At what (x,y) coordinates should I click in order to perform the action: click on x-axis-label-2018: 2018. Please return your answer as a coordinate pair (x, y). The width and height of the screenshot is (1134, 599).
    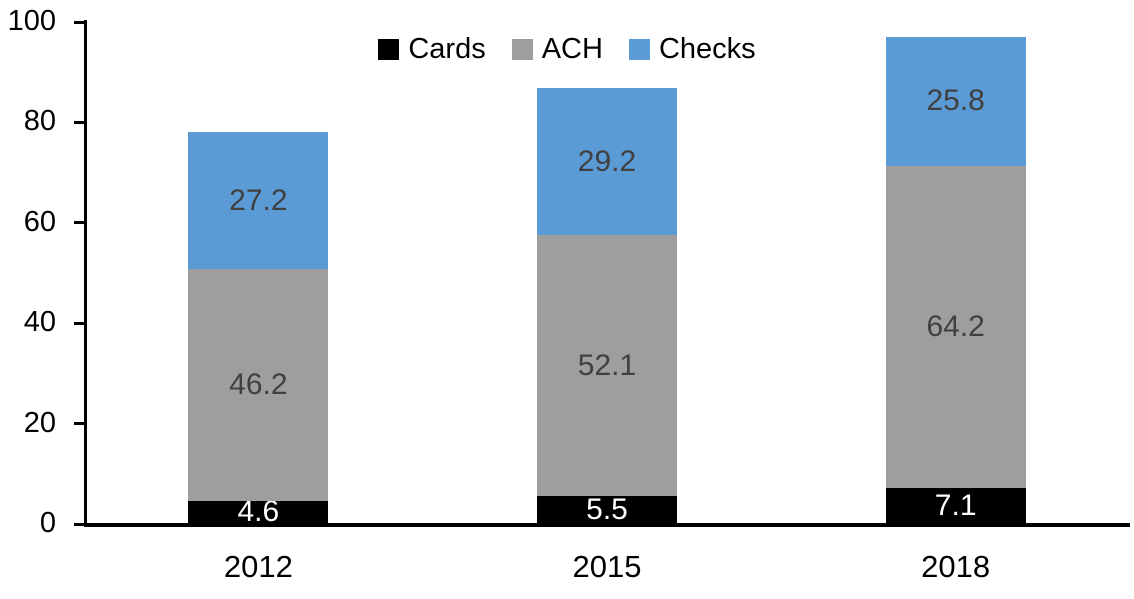
    Looking at the image, I should click on (956, 566).